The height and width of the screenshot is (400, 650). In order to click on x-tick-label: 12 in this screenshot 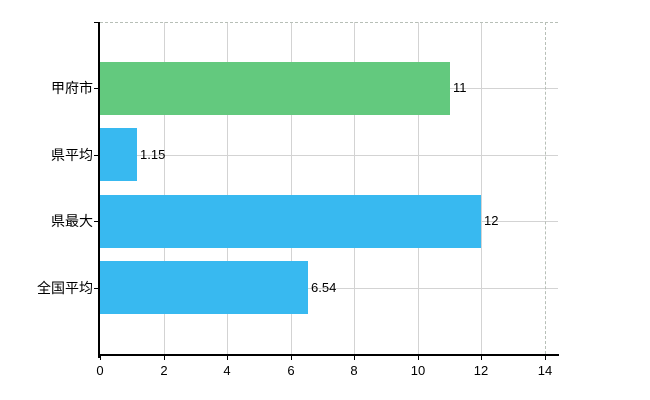, I will do `click(481, 370)`.